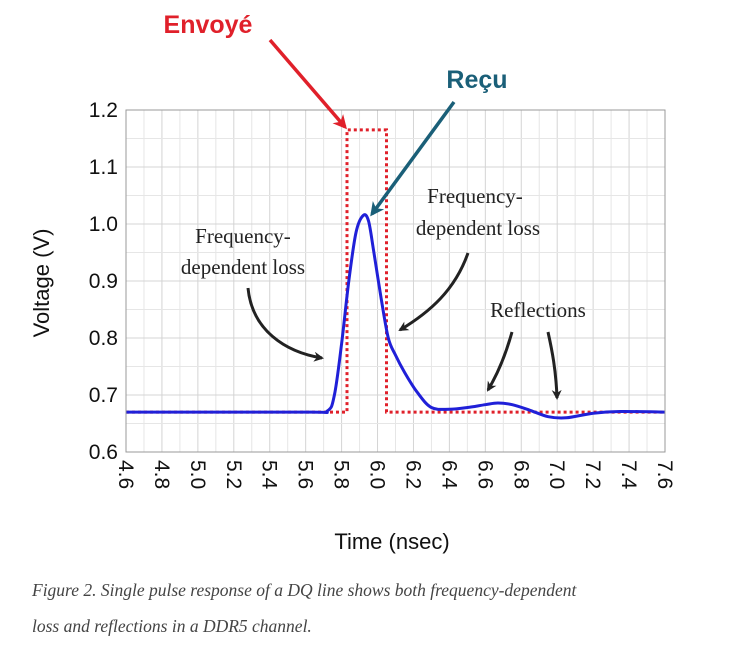 Image resolution: width=739 pixels, height=655 pixels. Describe the element at coordinates (233, 474) in the screenshot. I see `x-tick-label: 5.2` at that location.